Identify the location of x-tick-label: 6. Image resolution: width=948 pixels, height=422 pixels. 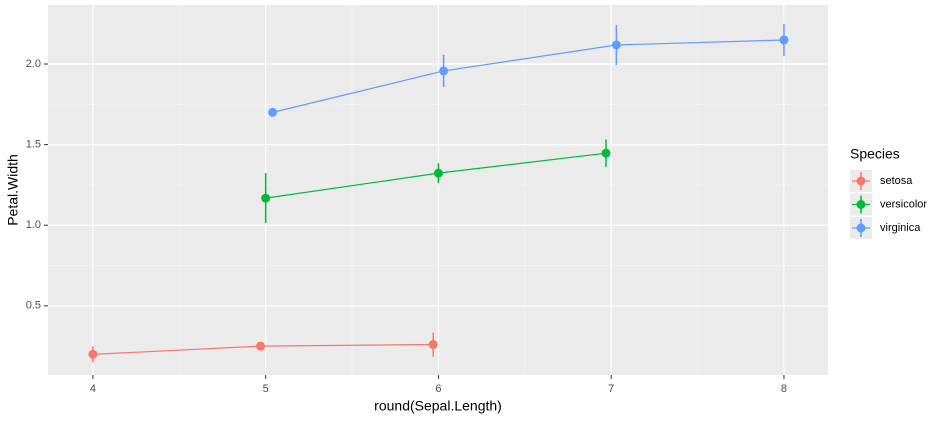
(438, 389).